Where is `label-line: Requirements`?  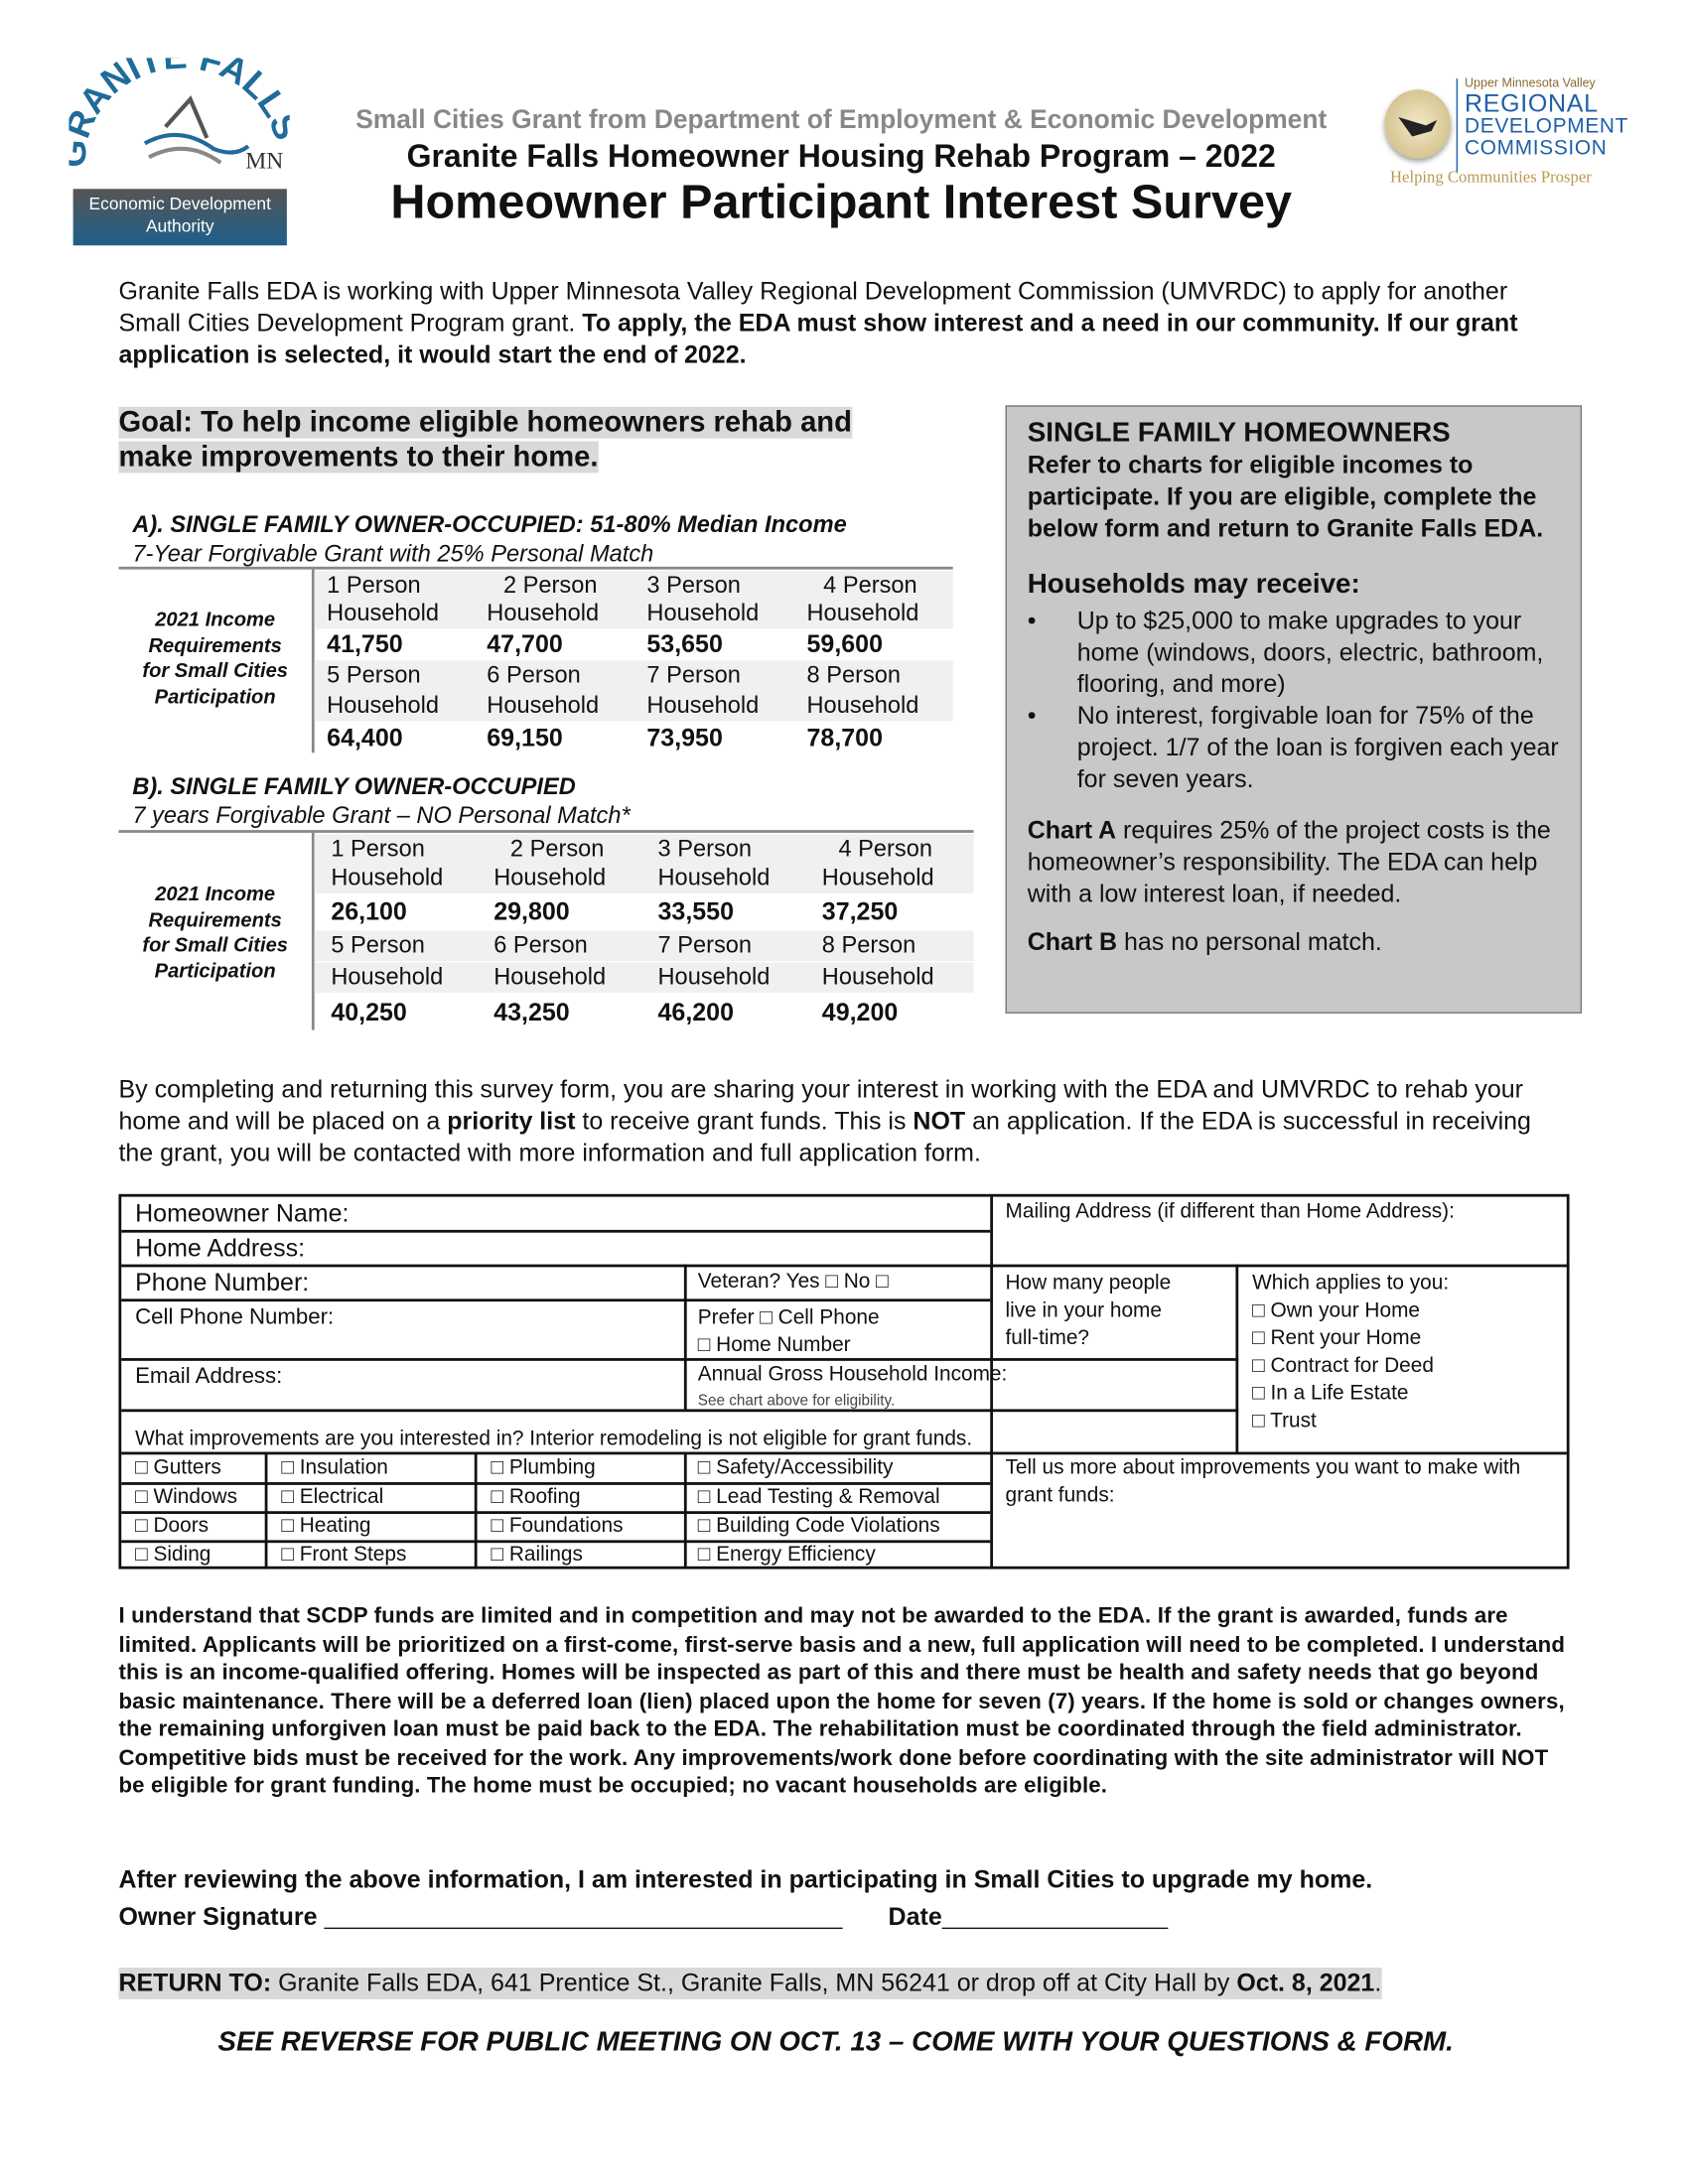
label-line: Requirements is located at coordinates (215, 645).